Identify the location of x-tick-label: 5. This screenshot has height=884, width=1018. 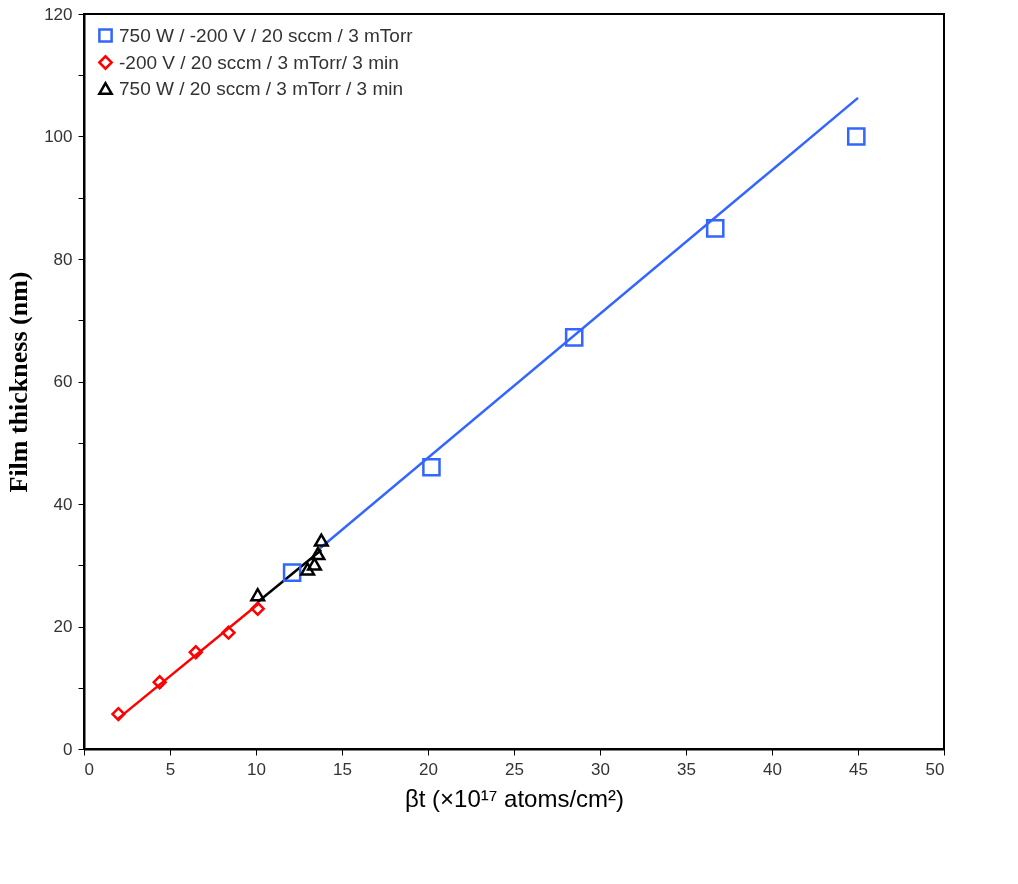
(170, 769).